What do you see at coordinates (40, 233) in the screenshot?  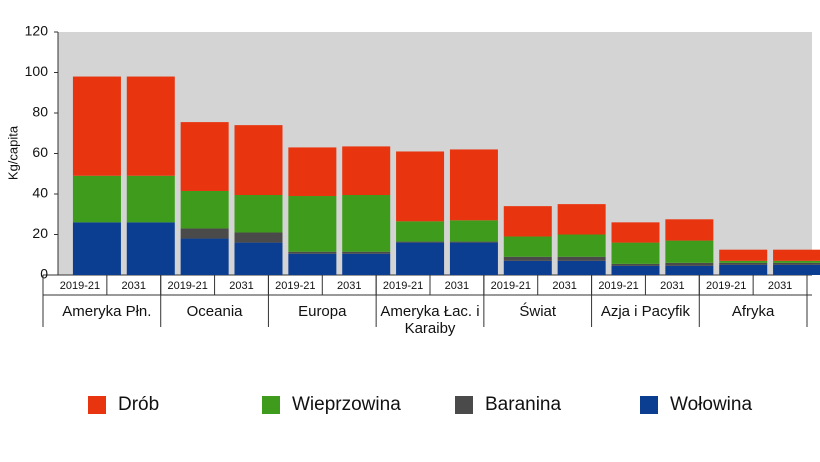 I see `y-tick-label: 20` at bounding box center [40, 233].